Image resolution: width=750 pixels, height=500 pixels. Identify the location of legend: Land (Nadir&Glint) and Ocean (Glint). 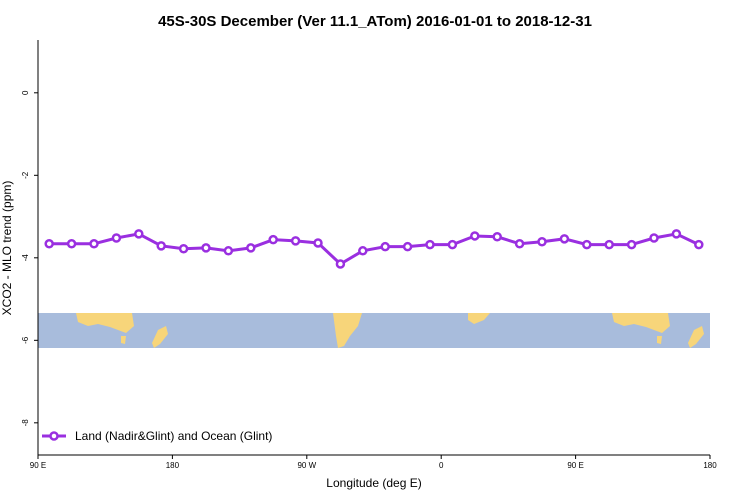
(157, 436).